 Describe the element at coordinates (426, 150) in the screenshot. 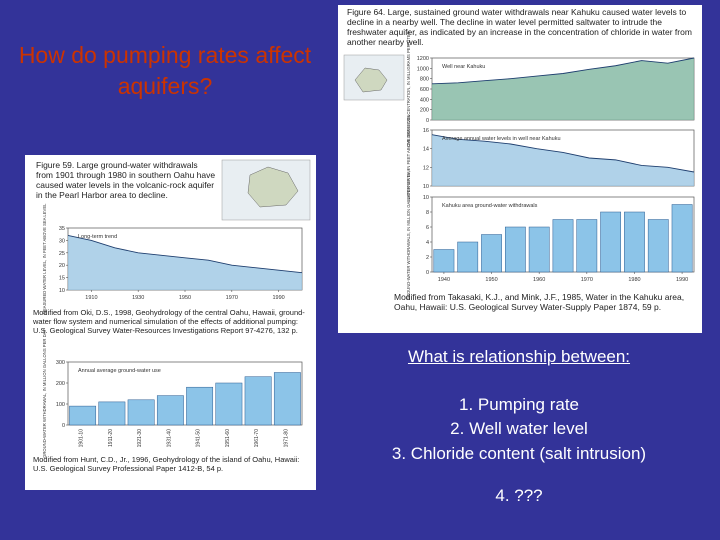

I see `y-tick-label: 14` at that location.